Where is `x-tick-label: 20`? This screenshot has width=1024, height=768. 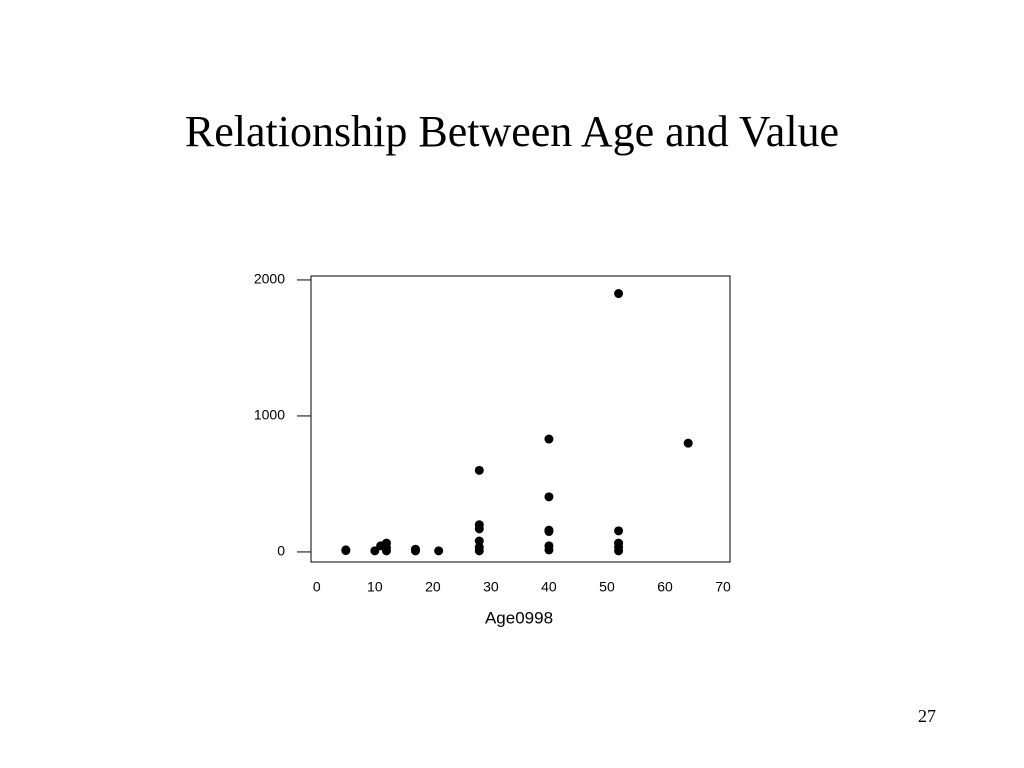 x-tick-label: 20 is located at coordinates (433, 587).